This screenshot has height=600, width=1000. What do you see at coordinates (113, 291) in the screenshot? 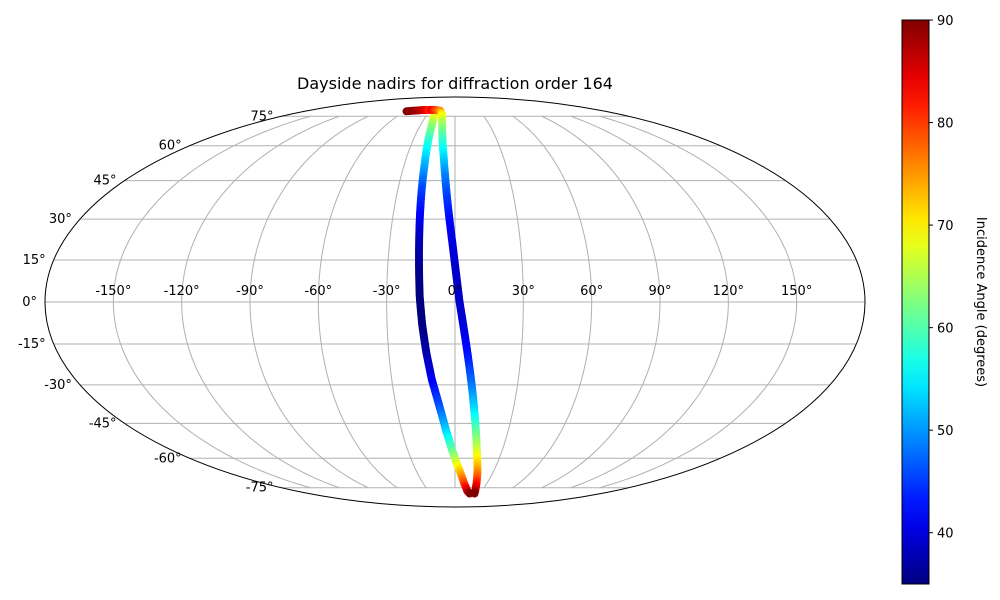
I see `longitude-tick-label: -150°` at bounding box center [113, 291].